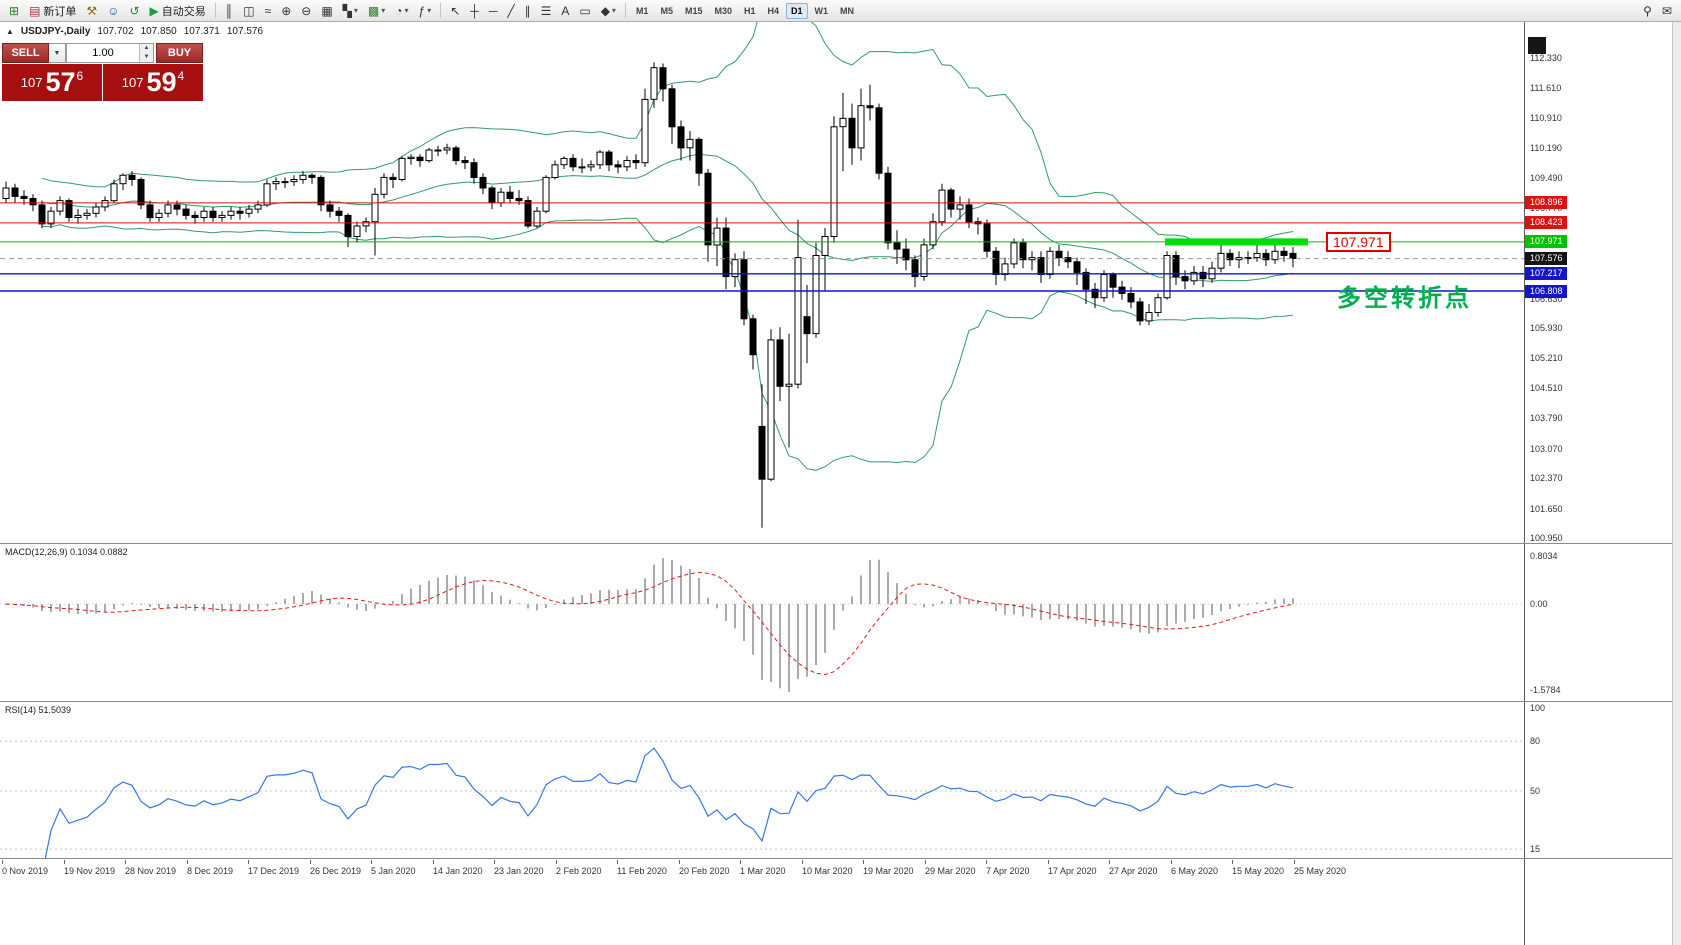  I want to click on timeframe-button-mn: MN, so click(847, 10).